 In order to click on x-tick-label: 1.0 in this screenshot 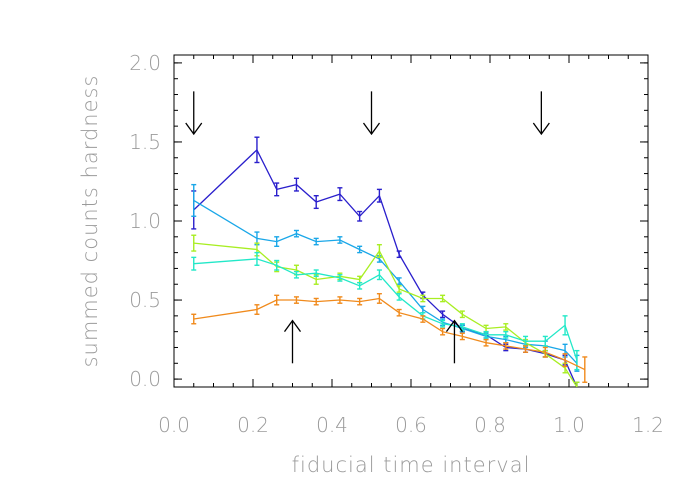, I will do `click(569, 425)`.